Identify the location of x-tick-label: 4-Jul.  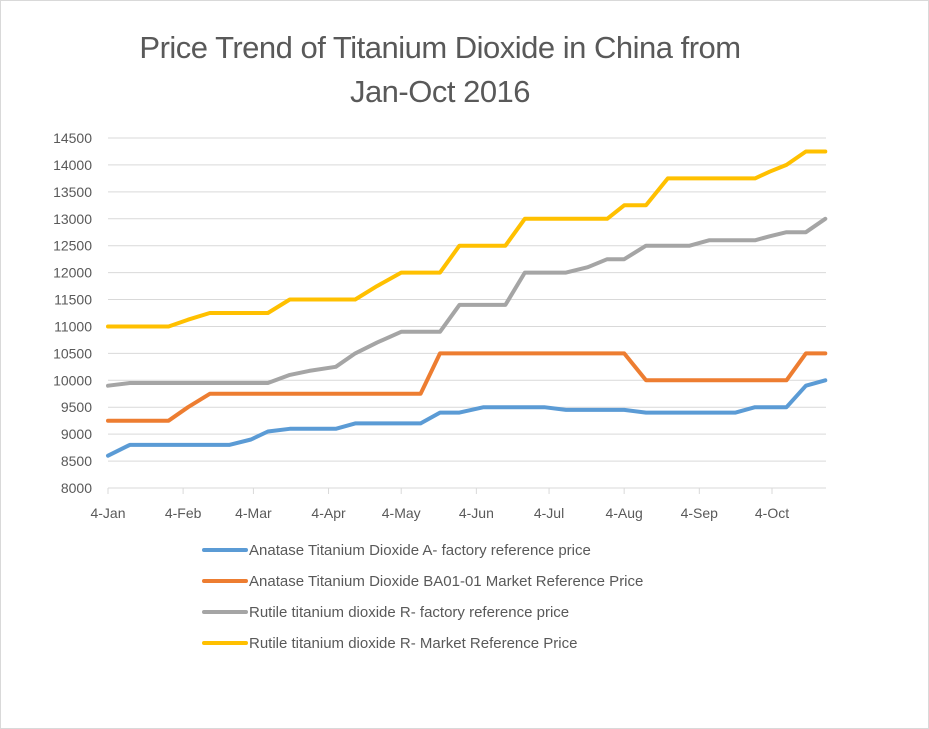
(549, 513).